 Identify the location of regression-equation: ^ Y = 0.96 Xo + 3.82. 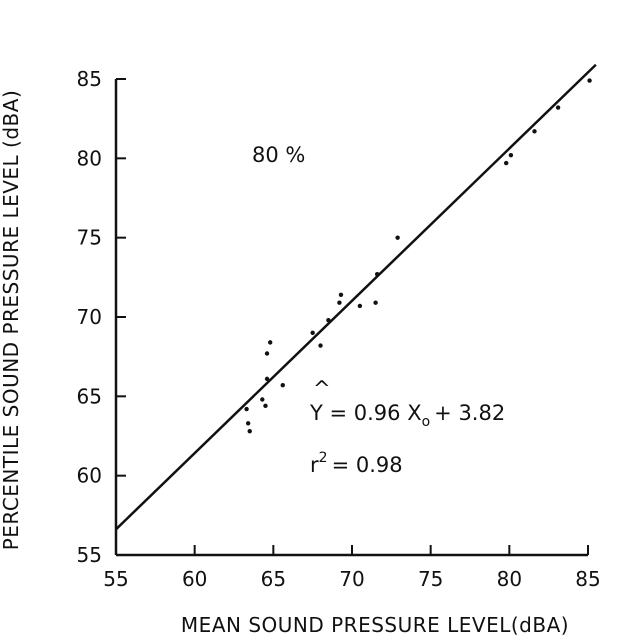
(407, 403).